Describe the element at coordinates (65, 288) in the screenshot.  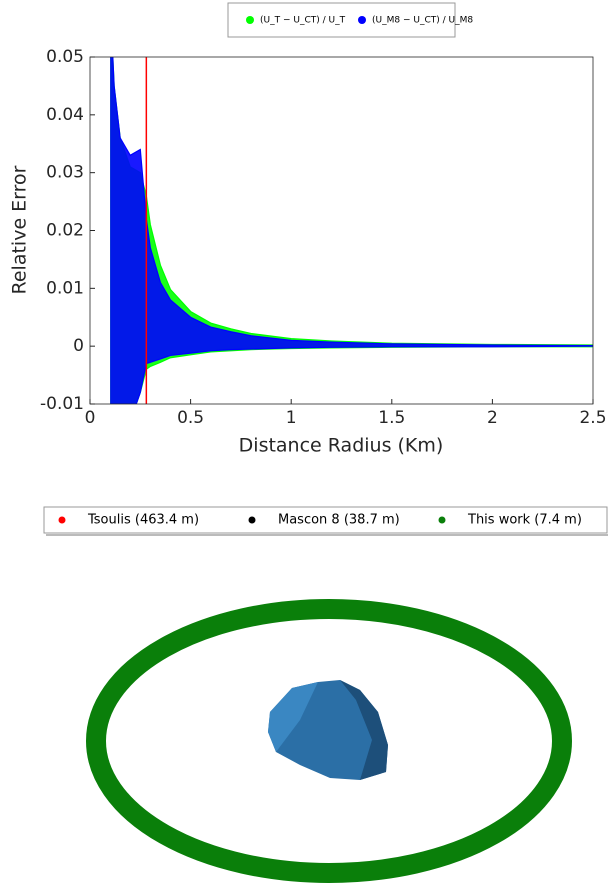
I see `y-tick-label: 0.01` at that location.